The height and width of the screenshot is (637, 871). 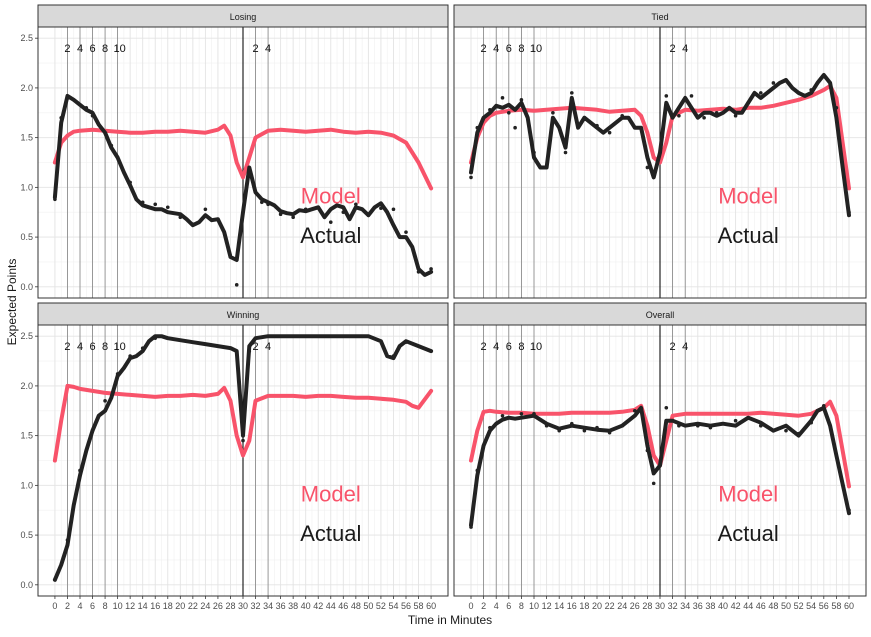 What do you see at coordinates (26, 585) in the screenshot?
I see `y-tick-label: 0.0` at bounding box center [26, 585].